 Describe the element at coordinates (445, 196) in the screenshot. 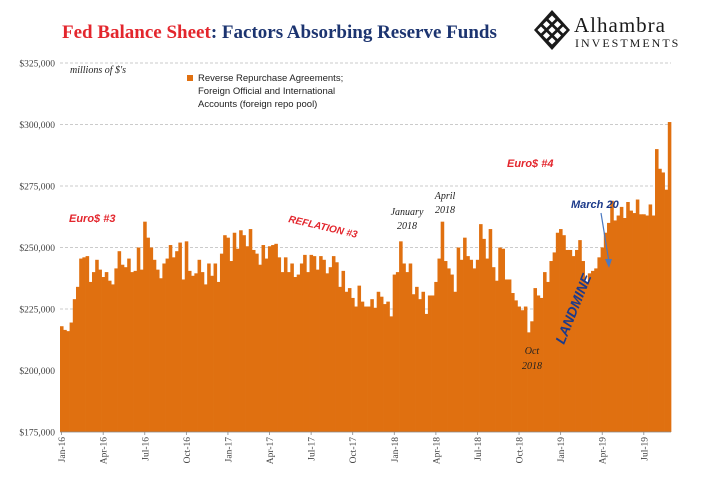

I see `annotation-apr2018-line1: April` at that location.